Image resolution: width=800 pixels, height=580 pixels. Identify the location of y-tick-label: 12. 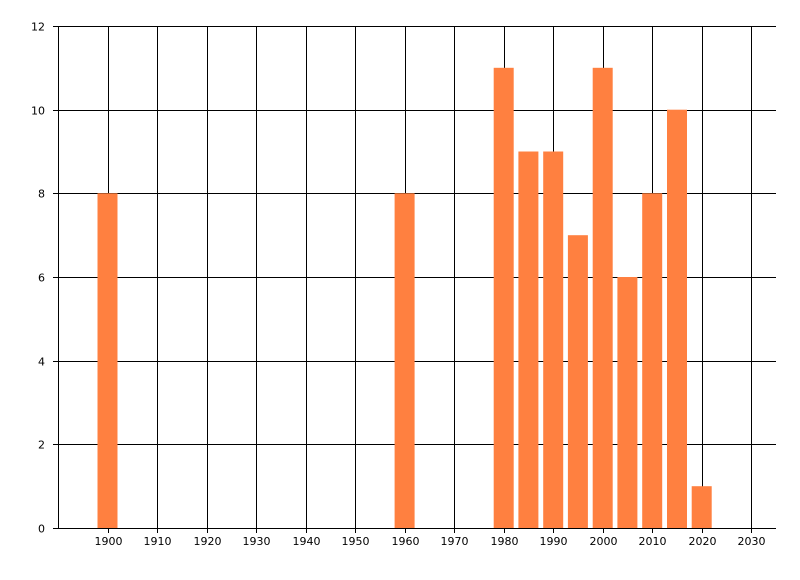
(38, 27).